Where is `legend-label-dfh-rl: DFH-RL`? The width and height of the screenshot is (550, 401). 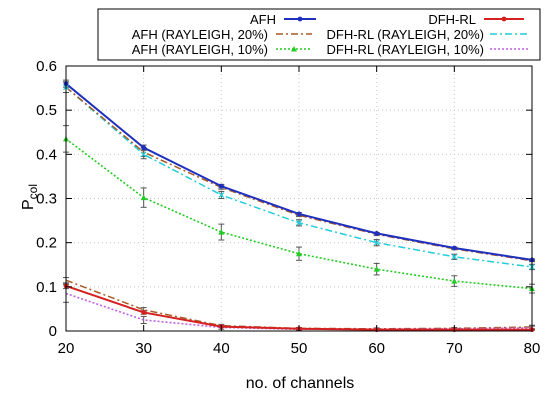
legend-label-dfh-rl: DFH-RL is located at coordinates (452, 19).